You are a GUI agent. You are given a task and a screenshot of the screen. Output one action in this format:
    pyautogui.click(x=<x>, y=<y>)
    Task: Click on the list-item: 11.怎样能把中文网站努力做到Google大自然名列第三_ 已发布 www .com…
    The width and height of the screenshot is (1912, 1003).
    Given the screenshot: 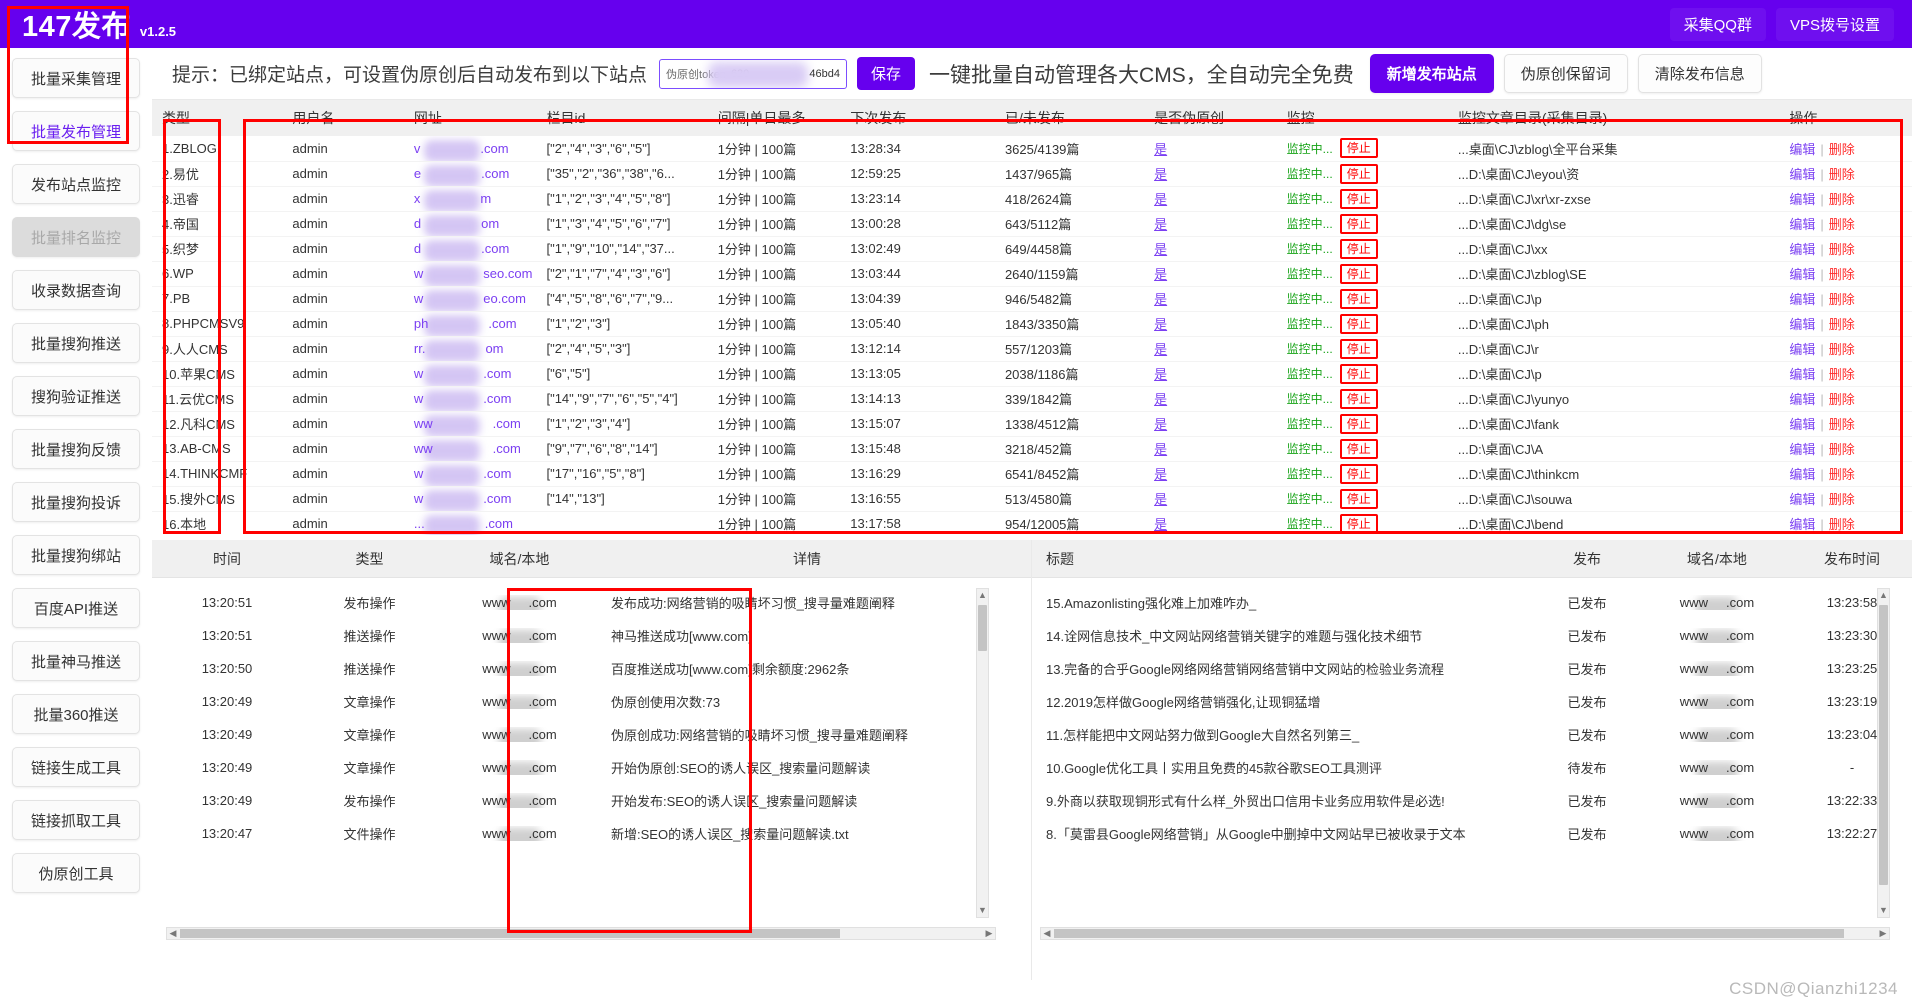 What is the action you would take?
    pyautogui.click(x=1472, y=734)
    